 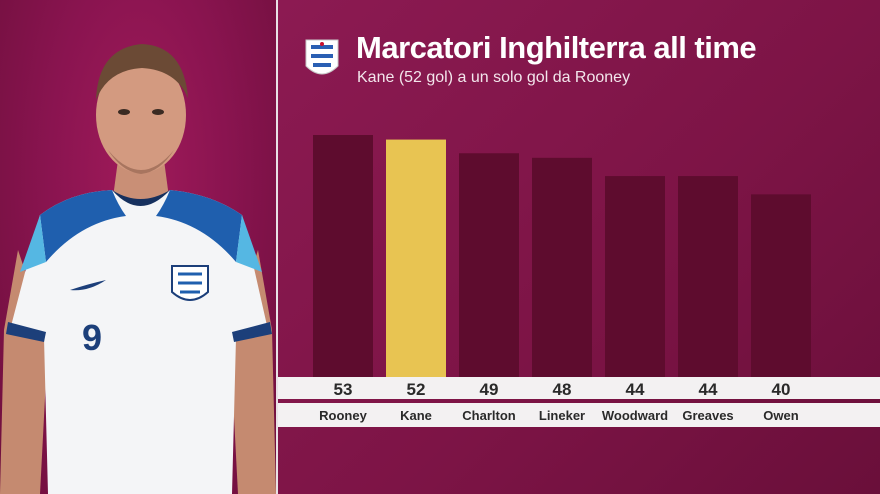 What do you see at coordinates (780, 415) in the screenshot?
I see `category-label-owen: Owen` at bounding box center [780, 415].